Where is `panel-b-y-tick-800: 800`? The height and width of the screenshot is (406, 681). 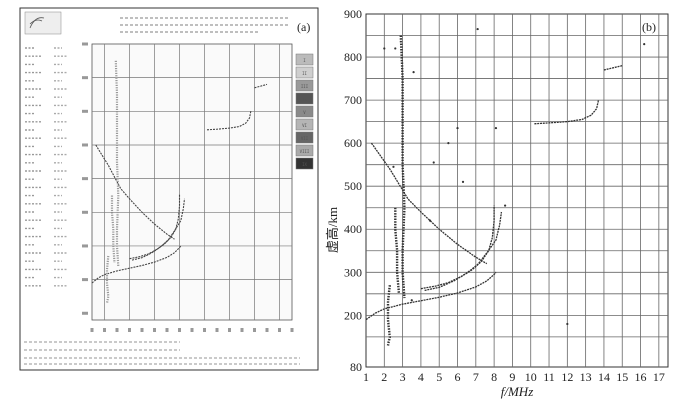
panel-b-y-tick-800: 800 is located at coordinates (353, 57).